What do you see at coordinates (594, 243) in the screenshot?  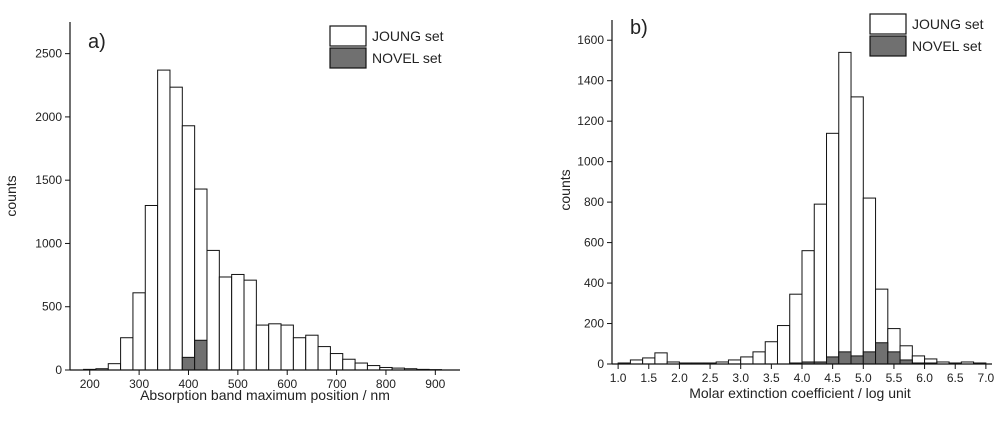 I see `y-tick-label: 600` at bounding box center [594, 243].